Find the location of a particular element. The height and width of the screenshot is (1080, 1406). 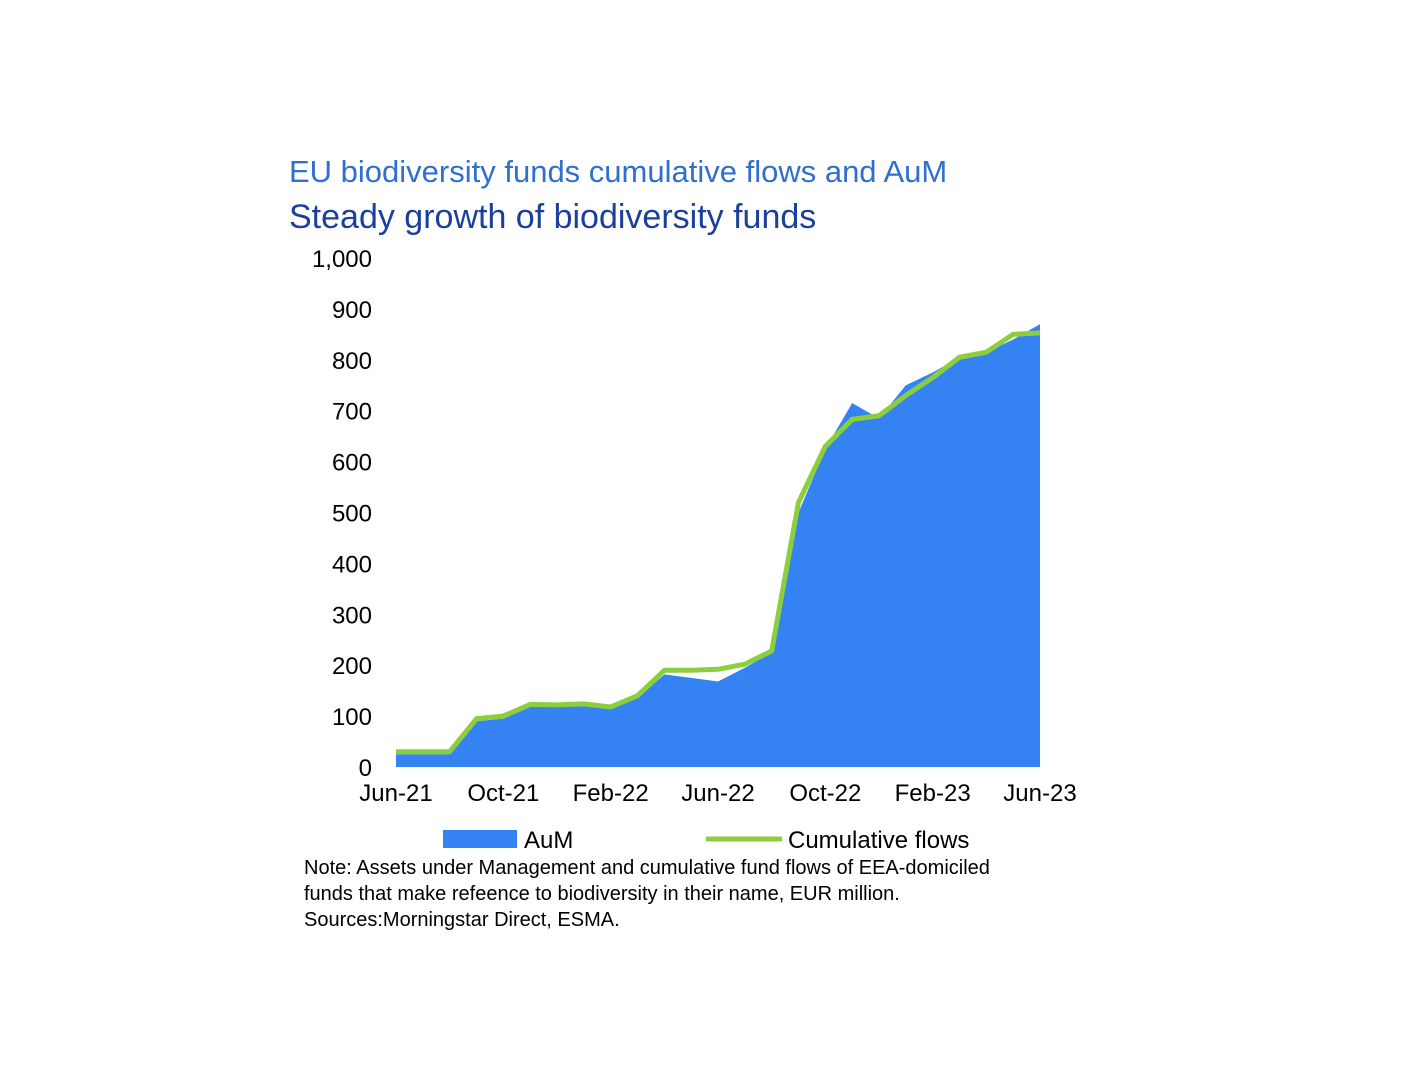

y-tick-label: 600 is located at coordinates (352, 463).